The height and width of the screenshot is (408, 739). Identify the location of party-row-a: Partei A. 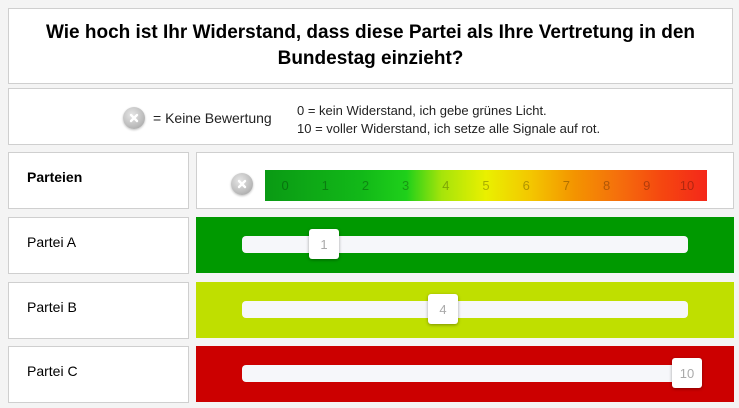
(98, 245).